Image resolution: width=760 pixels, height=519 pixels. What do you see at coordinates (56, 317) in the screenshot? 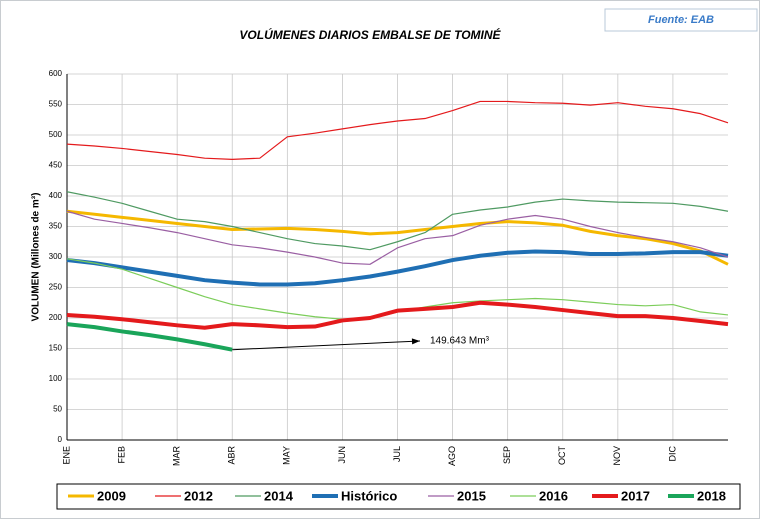
I see `y-tick-label: 200` at bounding box center [56, 317].